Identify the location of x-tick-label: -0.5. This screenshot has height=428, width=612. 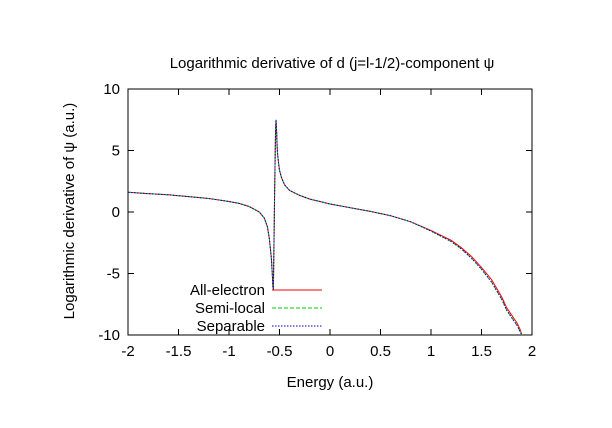
(280, 351).